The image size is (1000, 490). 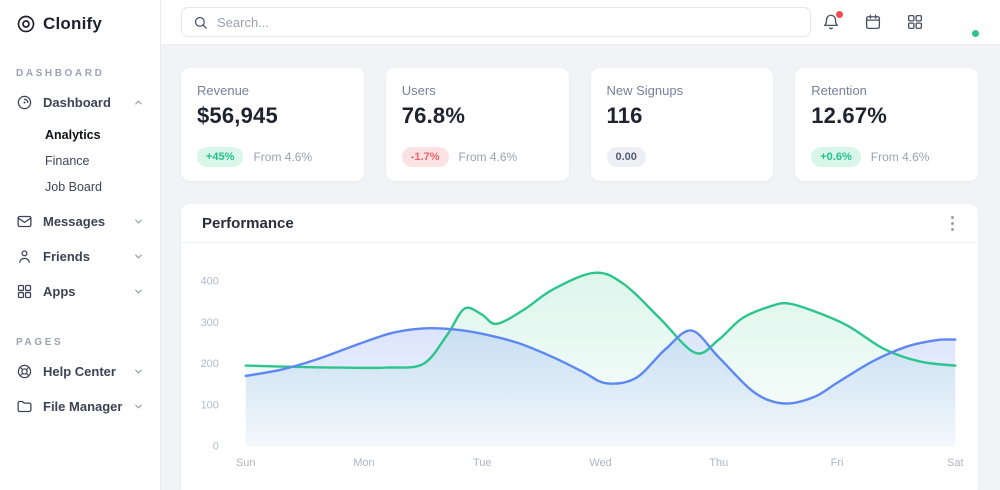 What do you see at coordinates (24, 291) in the screenshot?
I see `apps-icon` at bounding box center [24, 291].